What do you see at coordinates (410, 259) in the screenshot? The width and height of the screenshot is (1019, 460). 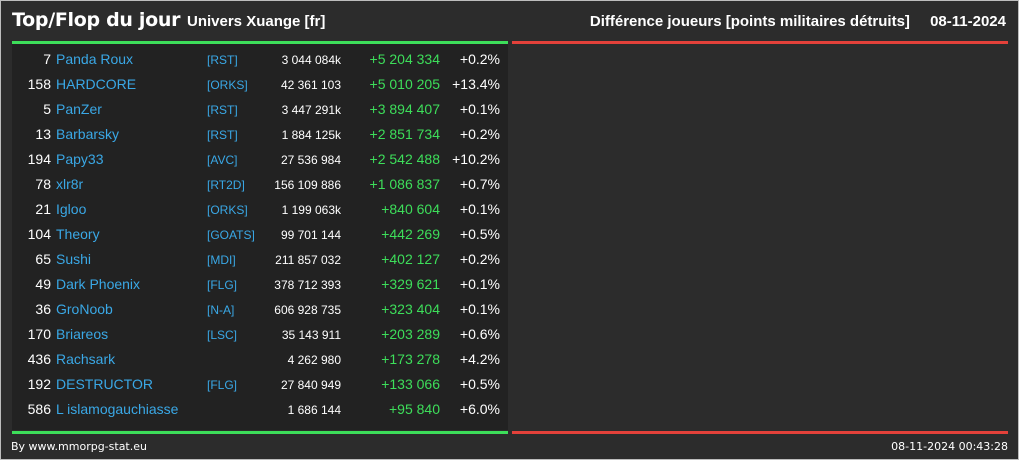 I see `points-difference: +402 127` at bounding box center [410, 259].